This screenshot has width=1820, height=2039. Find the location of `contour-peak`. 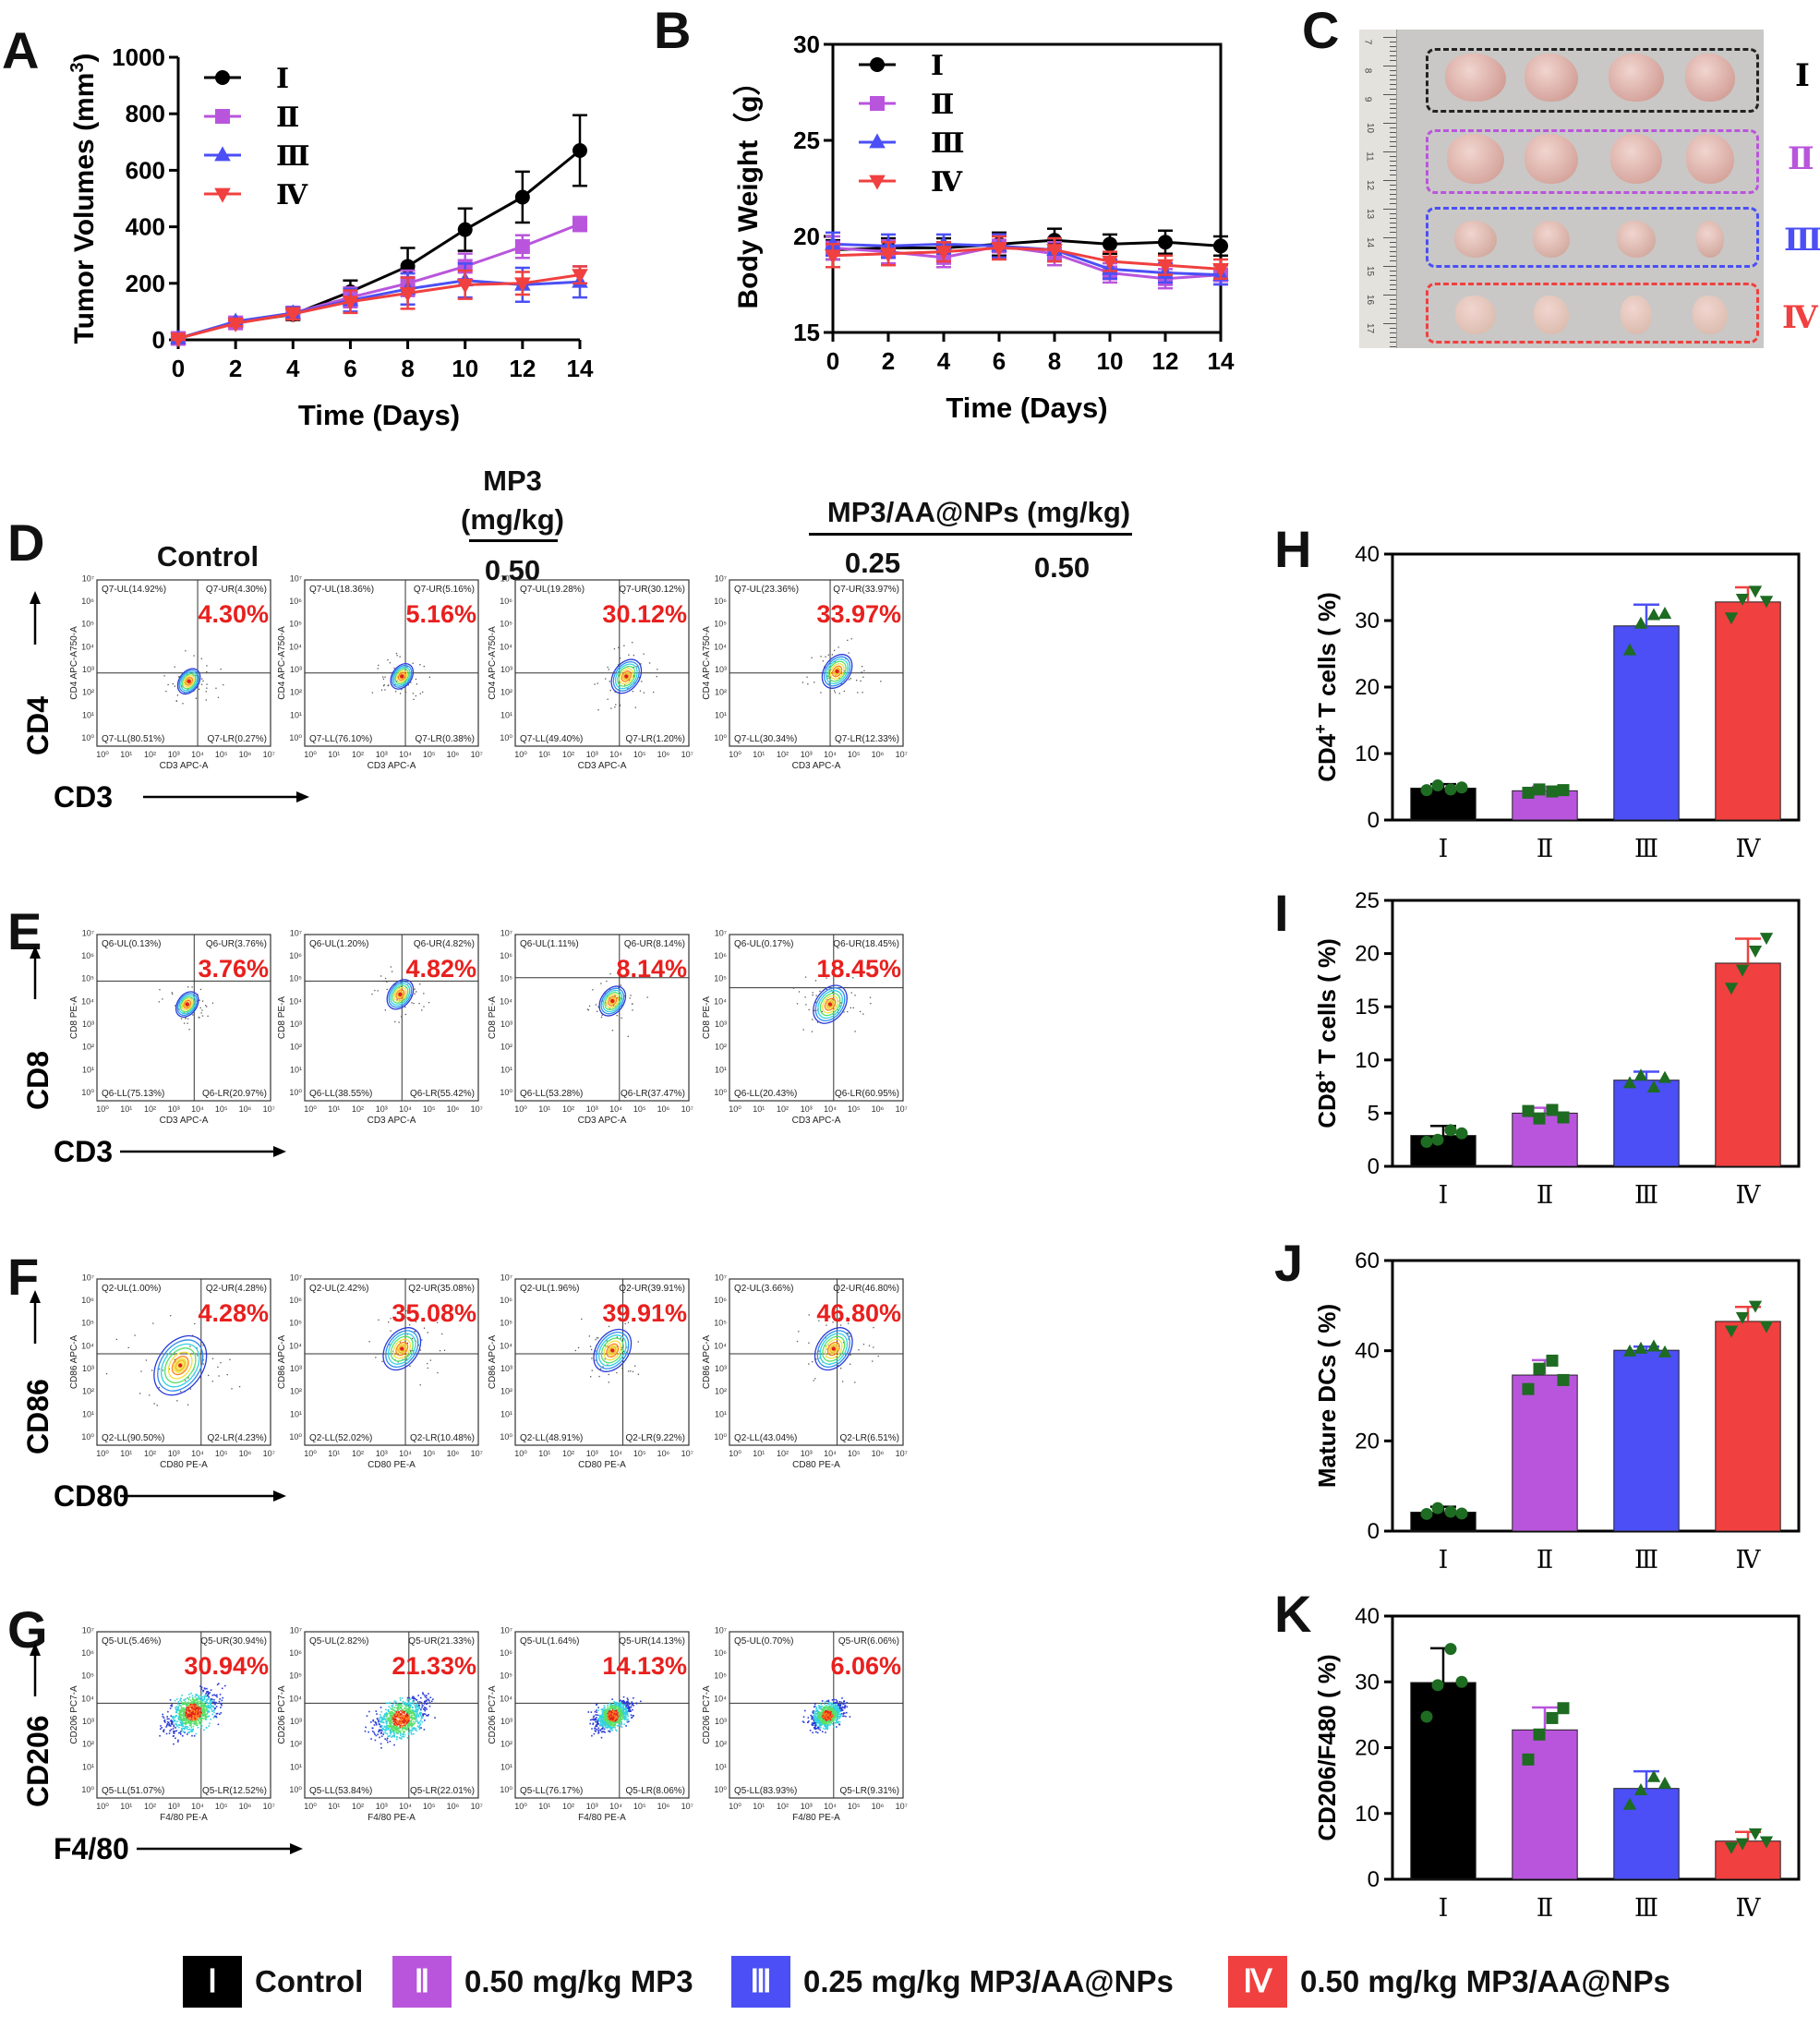

contour-peak is located at coordinates (833, 1348).